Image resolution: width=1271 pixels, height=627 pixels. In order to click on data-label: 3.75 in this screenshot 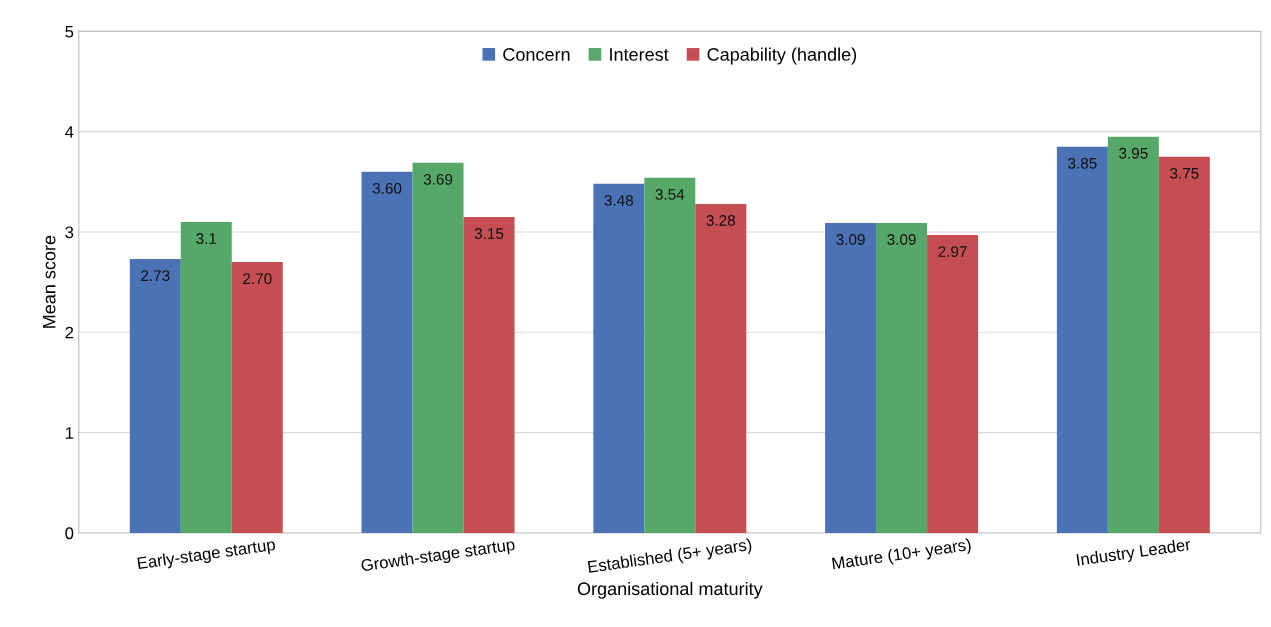, I will do `click(1184, 173)`.